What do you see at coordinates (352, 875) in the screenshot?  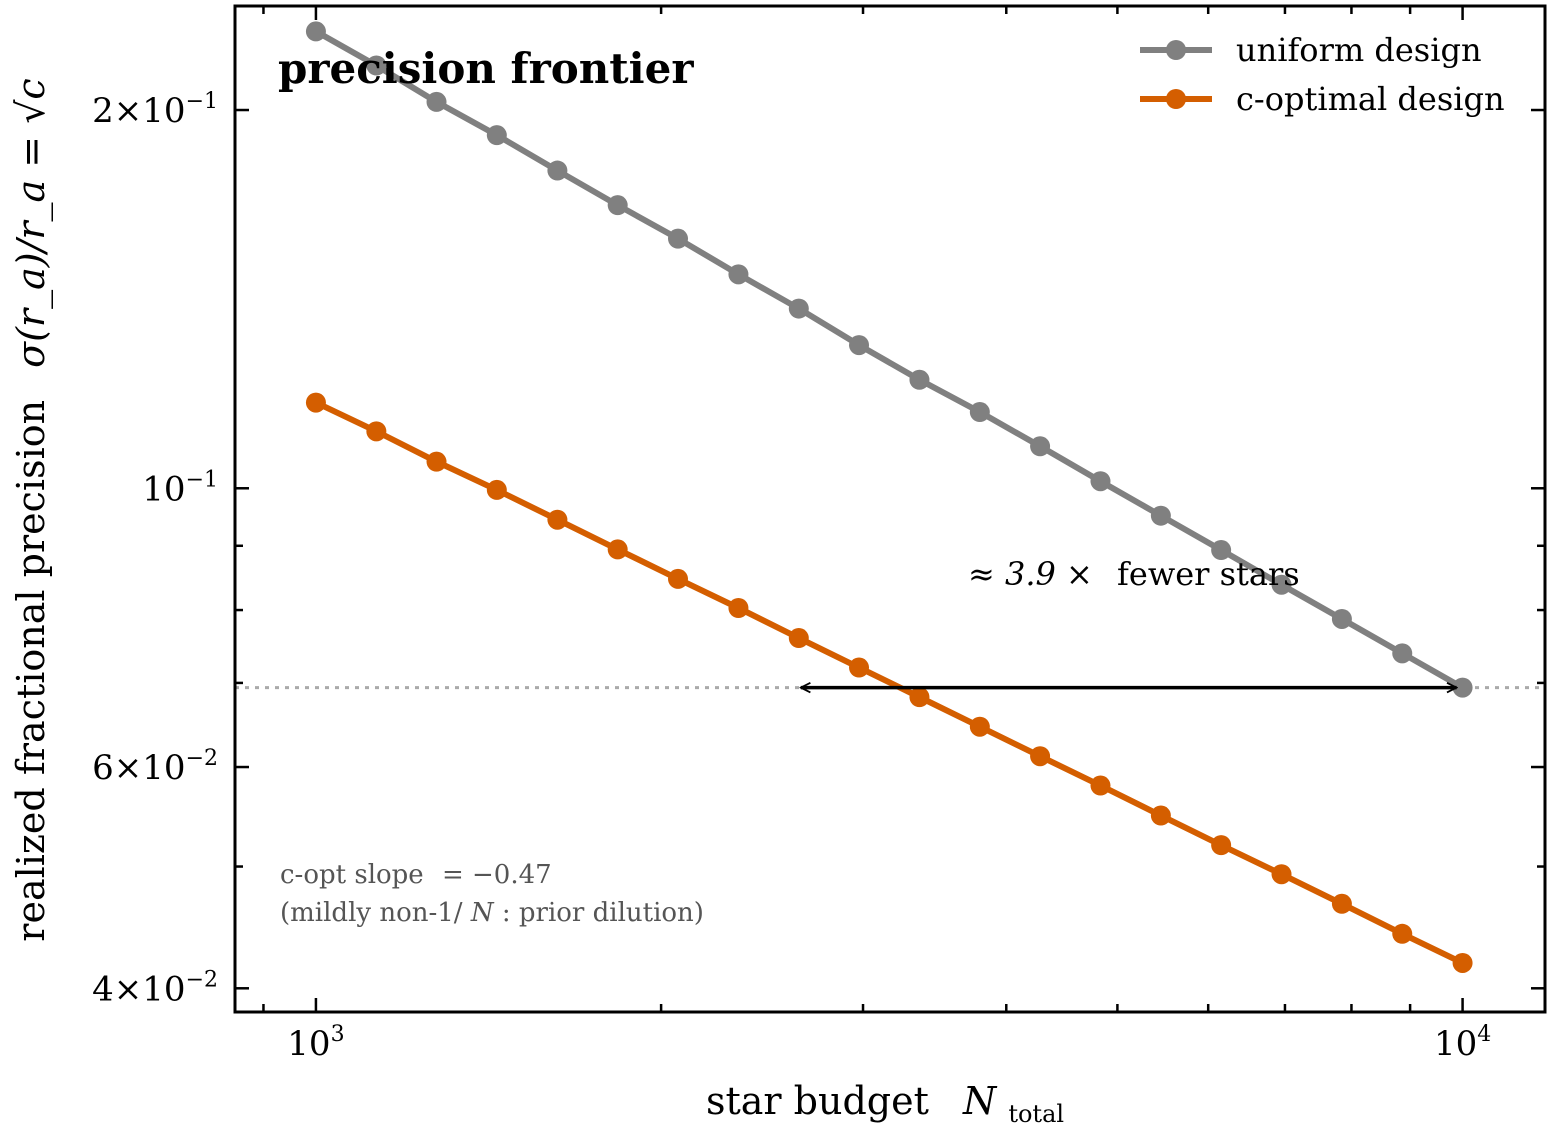 I see `note-line1-text: c-opt slope` at bounding box center [352, 875].